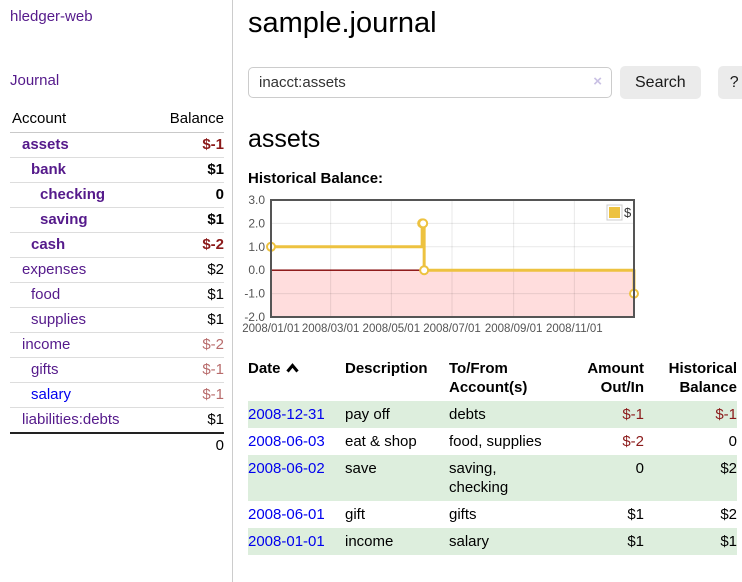  Describe the element at coordinates (117, 270) in the screenshot. I see `account-row: expenses $2` at that location.